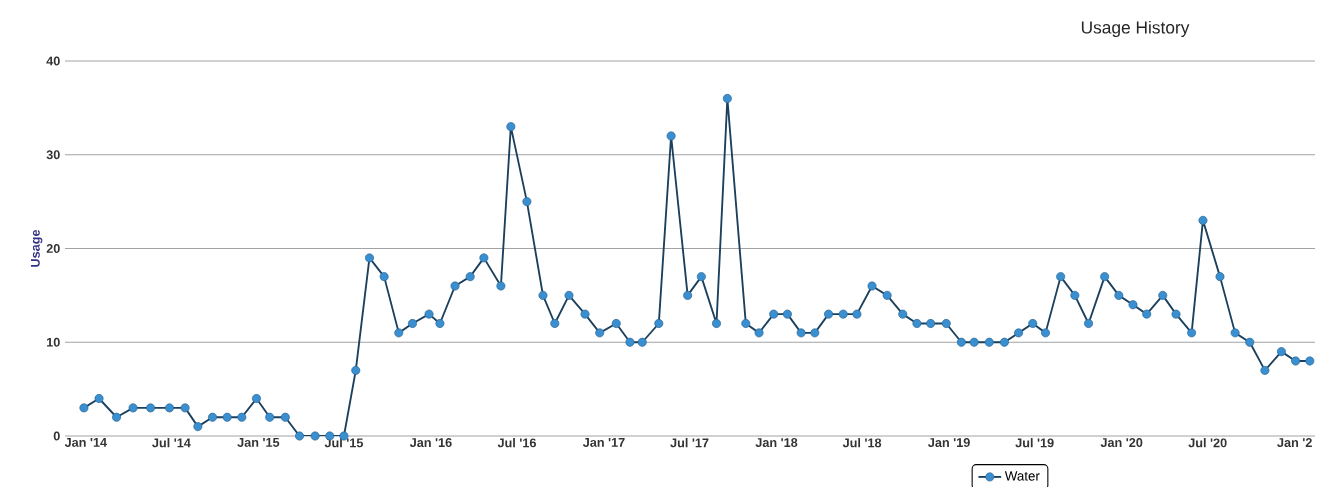 This screenshot has width=1326, height=487. I want to click on x-tick-label: Jan '17, so click(603, 442).